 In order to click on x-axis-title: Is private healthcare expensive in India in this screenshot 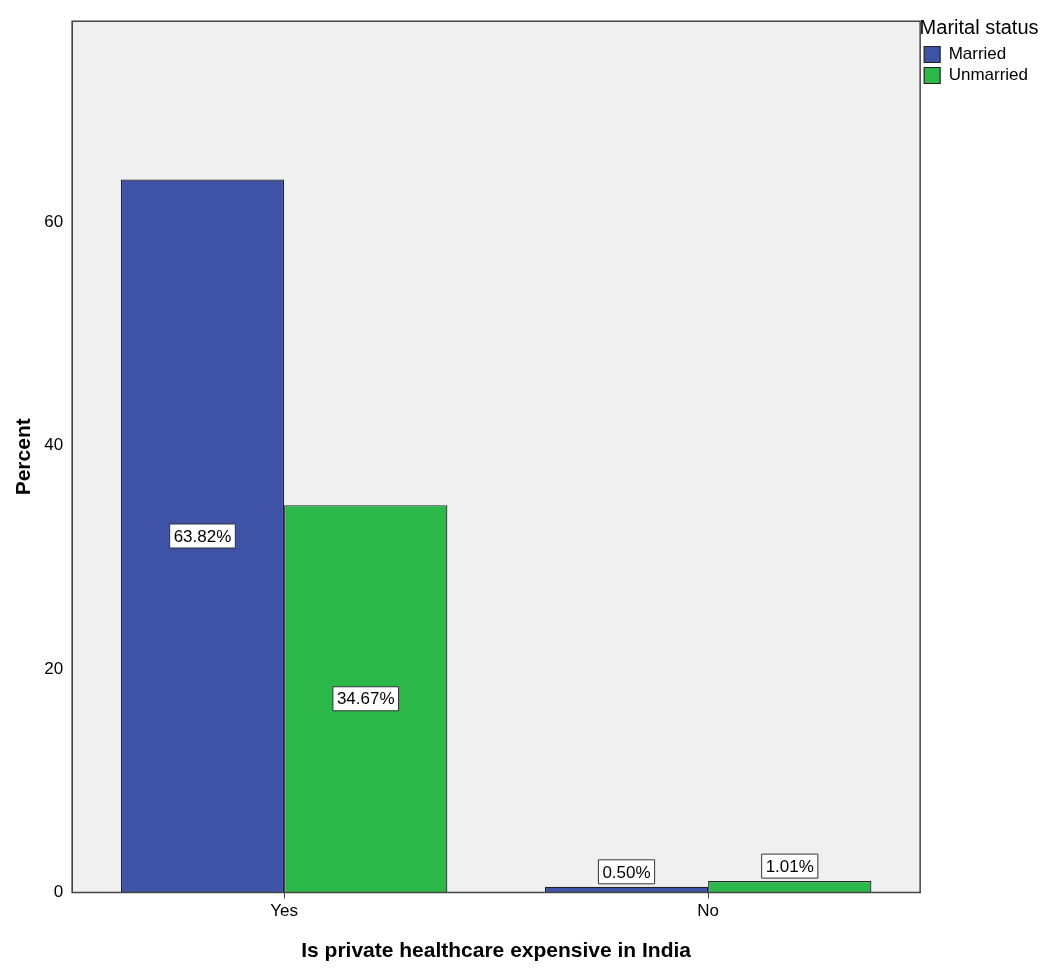, I will do `click(496, 950)`.